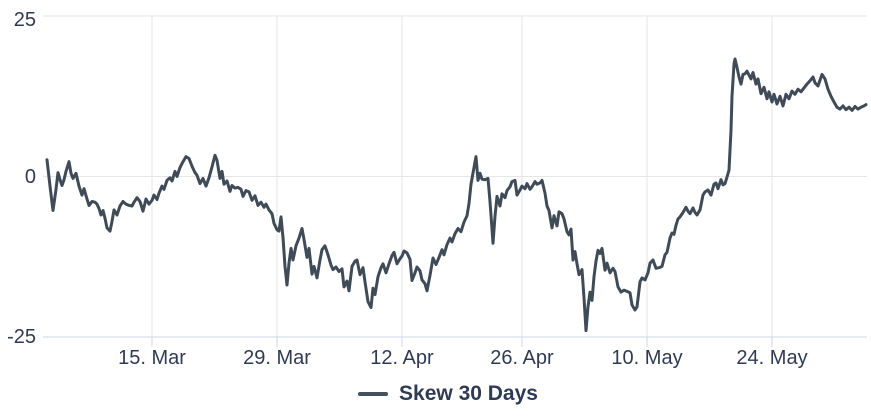 The image size is (871, 417). Describe the element at coordinates (152, 358) in the screenshot. I see `x-axis-label-15-mar: 15. Mar` at that location.